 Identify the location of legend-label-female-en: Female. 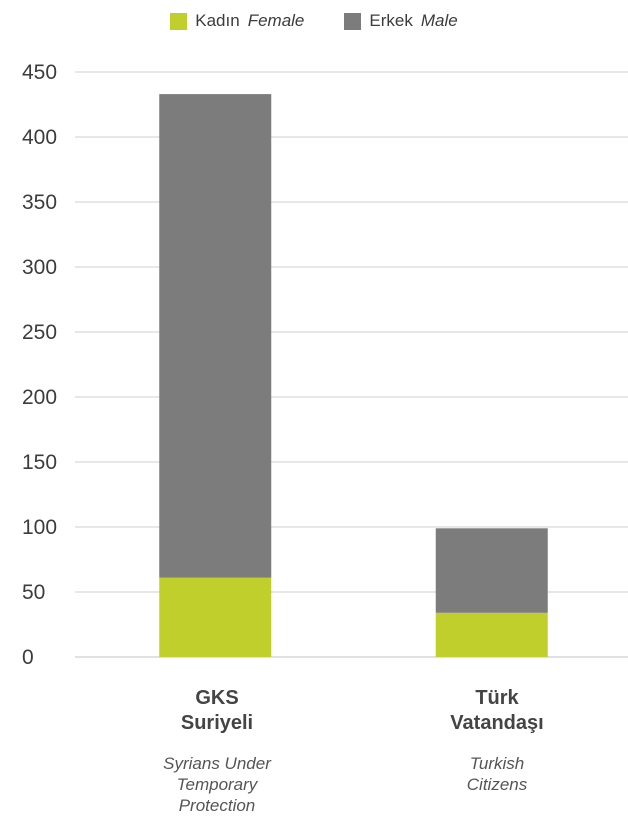
(276, 20).